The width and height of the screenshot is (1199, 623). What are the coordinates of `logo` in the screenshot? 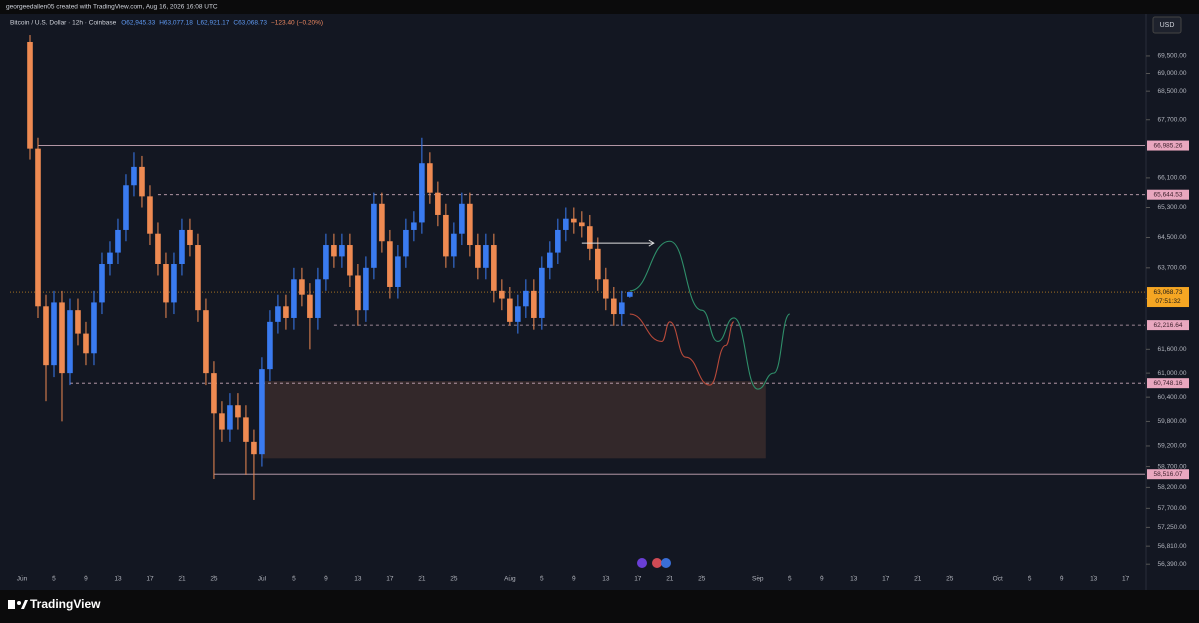 It's located at (11, 604).